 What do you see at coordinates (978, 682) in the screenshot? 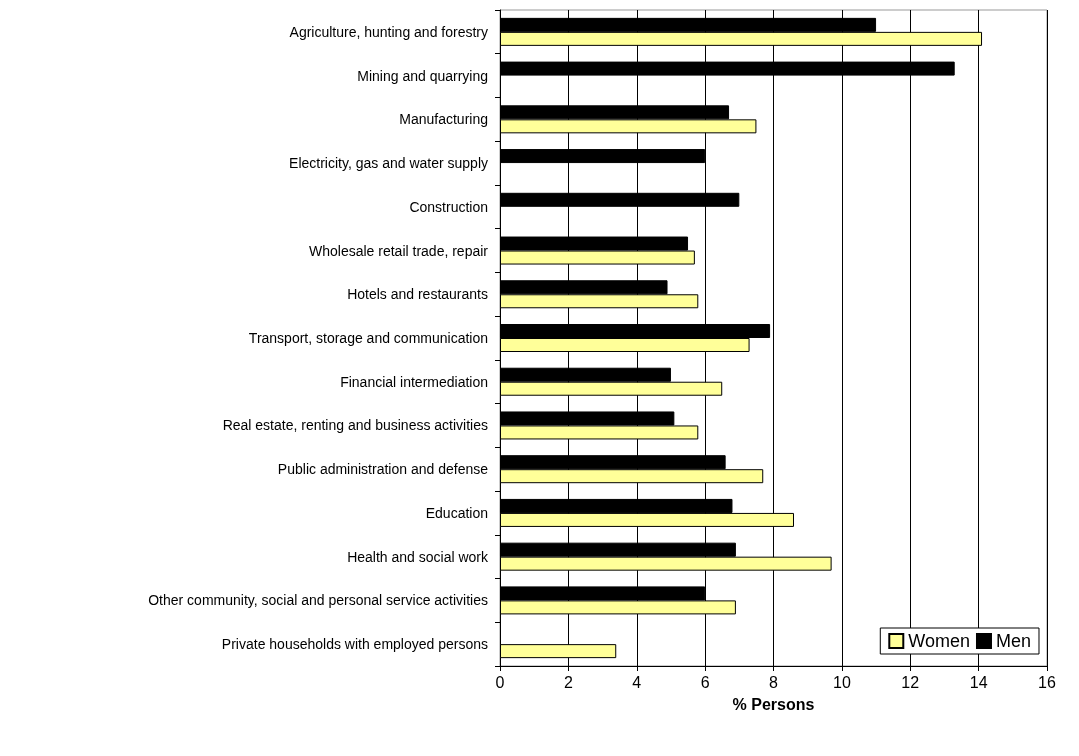
I see `x-tick-label: 14` at bounding box center [978, 682].